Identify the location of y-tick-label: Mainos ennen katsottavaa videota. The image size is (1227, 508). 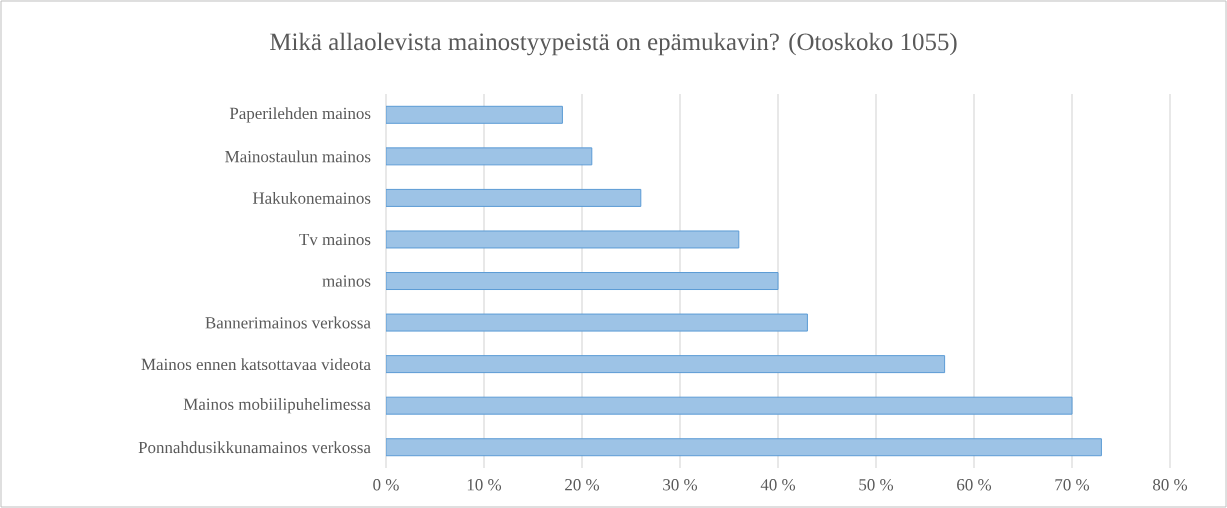
(256, 364).